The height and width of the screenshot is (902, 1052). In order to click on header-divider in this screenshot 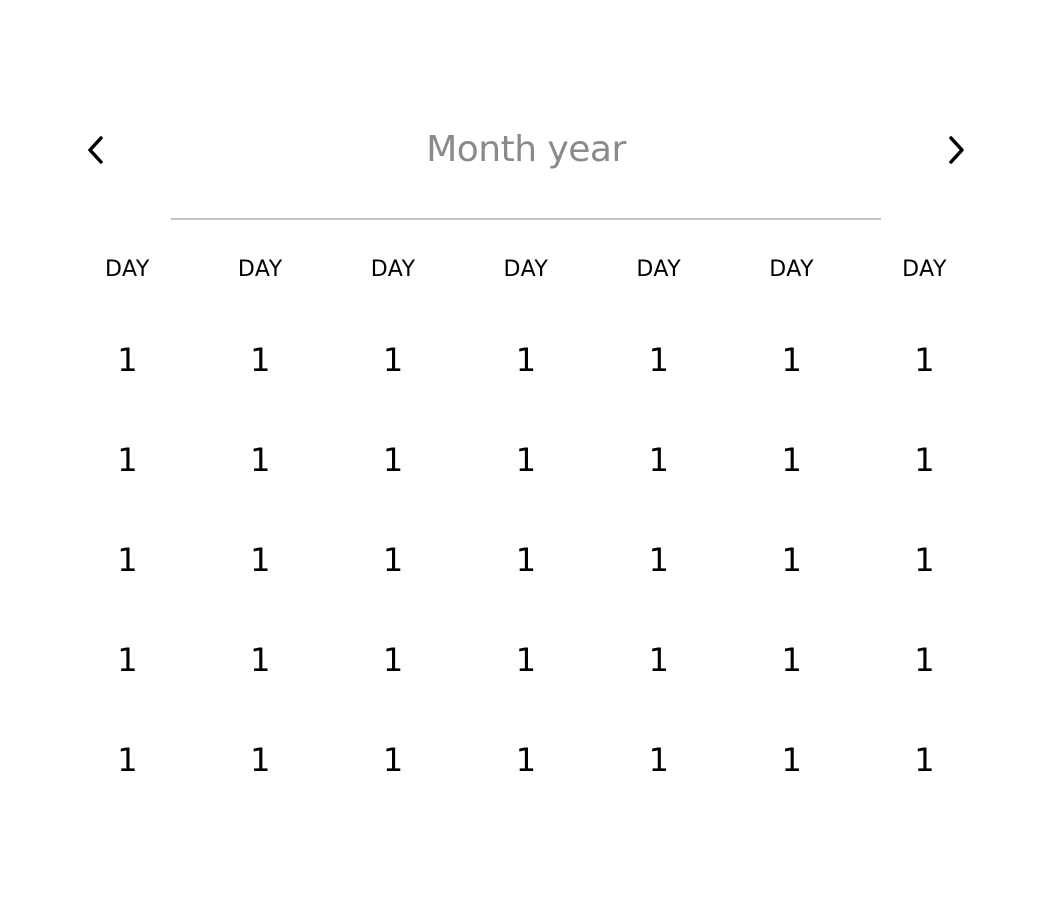, I will do `click(526, 219)`.